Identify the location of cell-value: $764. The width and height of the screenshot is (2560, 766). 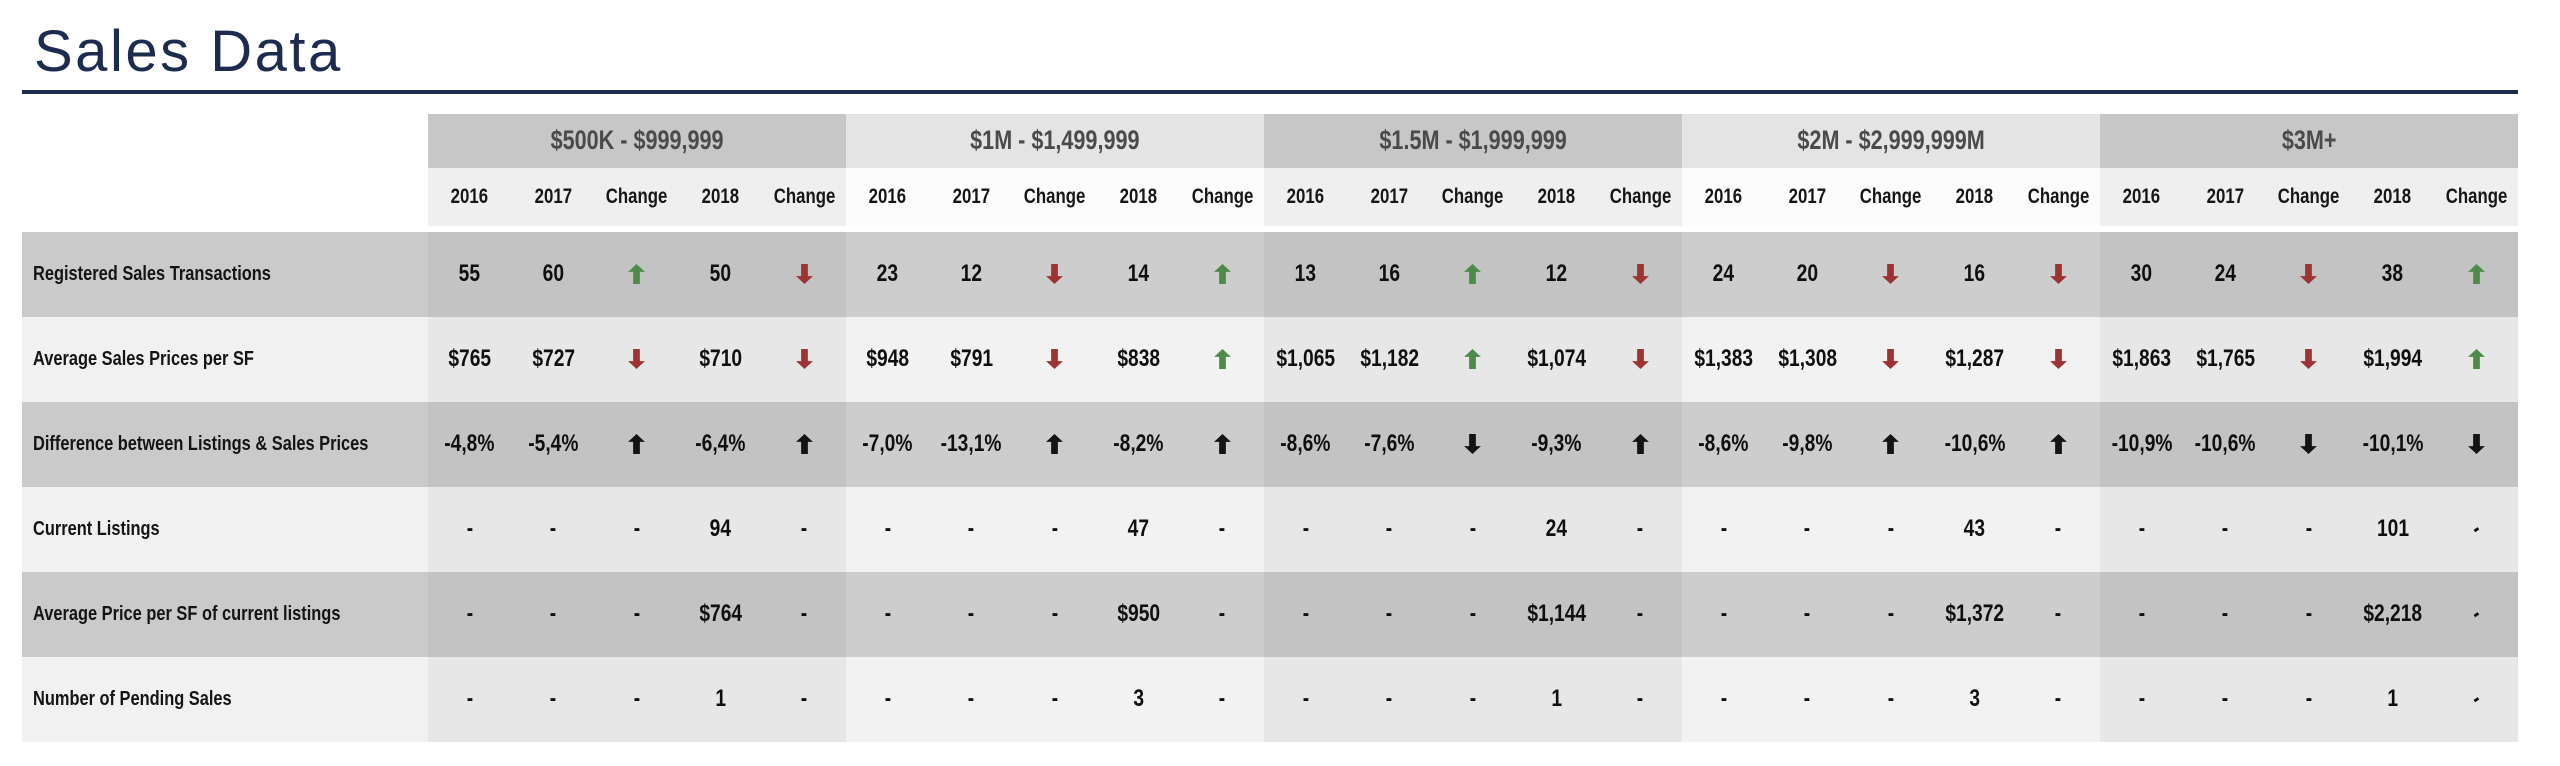
(720, 614).